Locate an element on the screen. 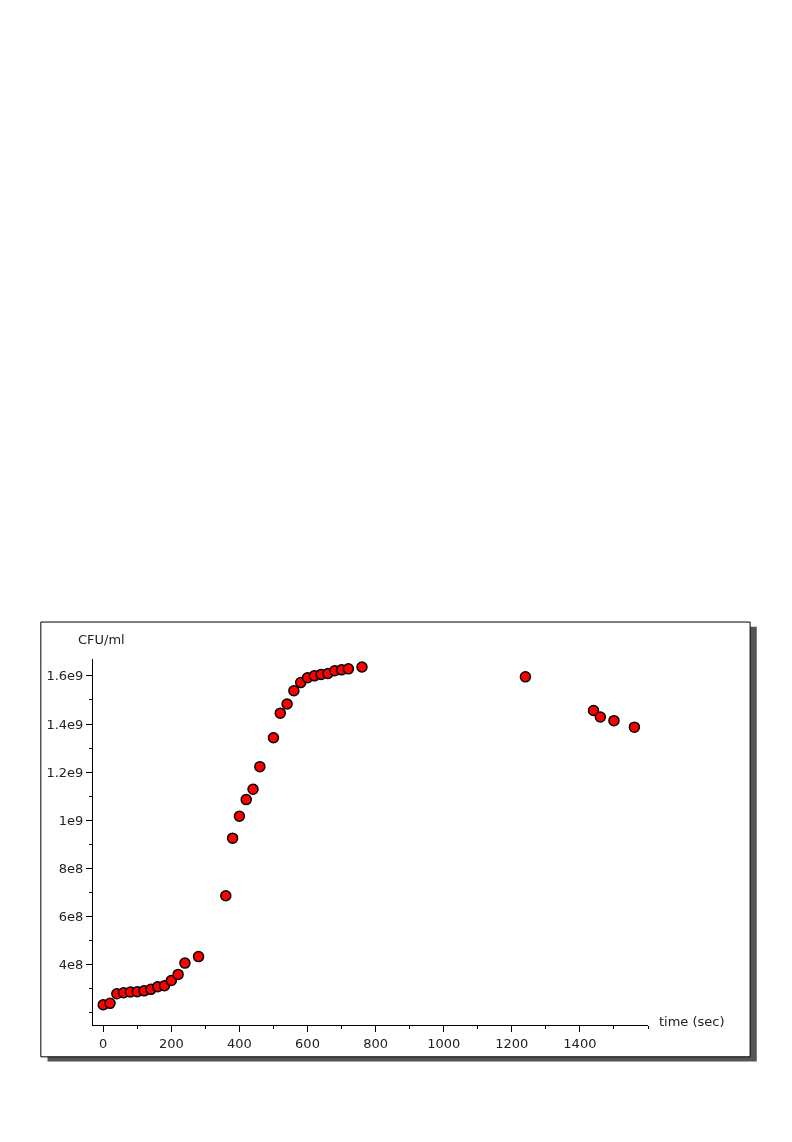  y-tick-label: 8e8 is located at coordinates (71, 869).